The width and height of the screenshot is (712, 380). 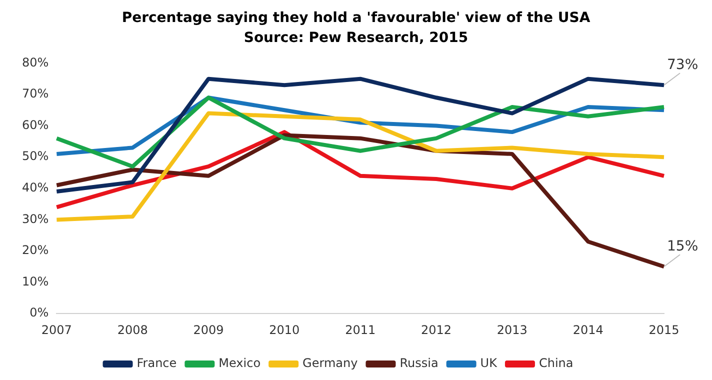 I want to click on x-tick-label: 2007, so click(x=56, y=329).